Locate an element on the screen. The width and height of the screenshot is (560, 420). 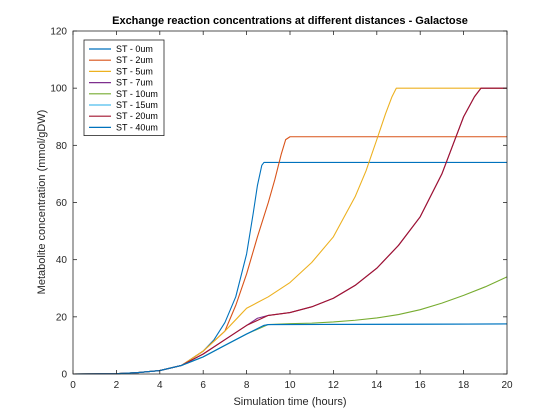
x-axis-label: Simulation time (hours) is located at coordinates (289, 402).